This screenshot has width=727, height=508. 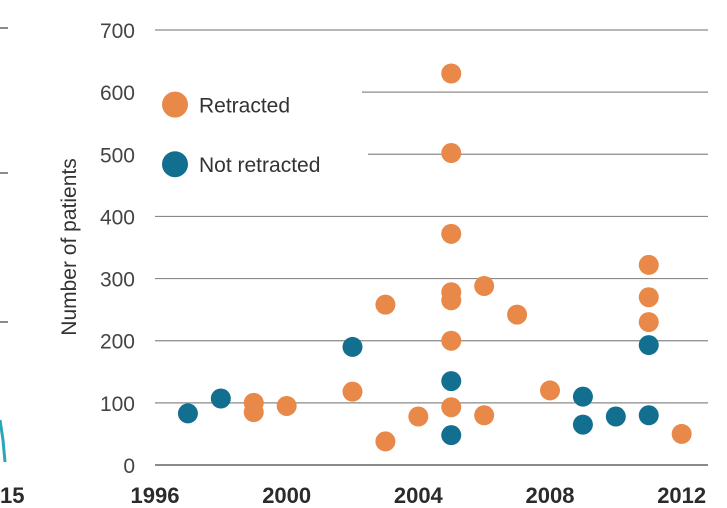 What do you see at coordinates (69, 246) in the screenshot?
I see `y-axis-label: Number of patients` at bounding box center [69, 246].